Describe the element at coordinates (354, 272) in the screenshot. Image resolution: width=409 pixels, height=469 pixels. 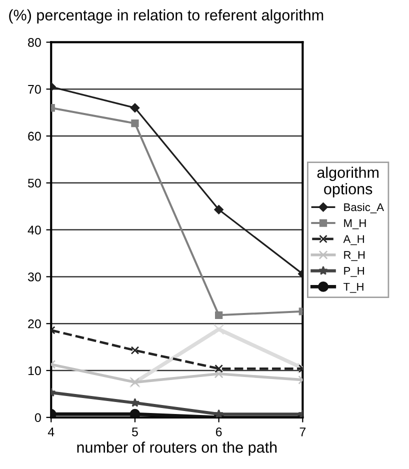
I see `legend-label: P_H` at that location.